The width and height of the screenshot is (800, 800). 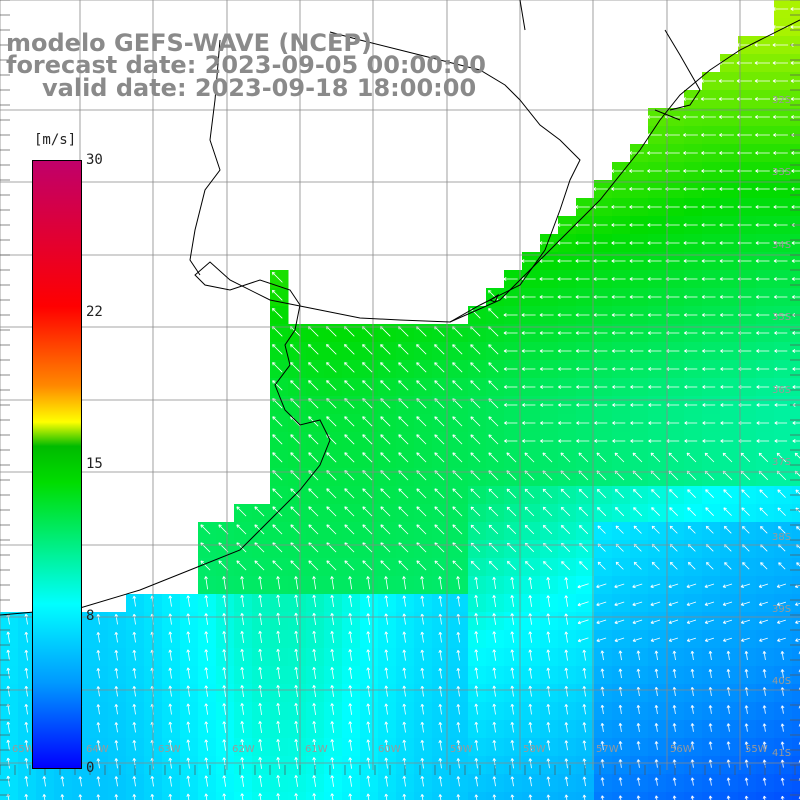 I want to click on lat-label: 37S, so click(x=781, y=462).